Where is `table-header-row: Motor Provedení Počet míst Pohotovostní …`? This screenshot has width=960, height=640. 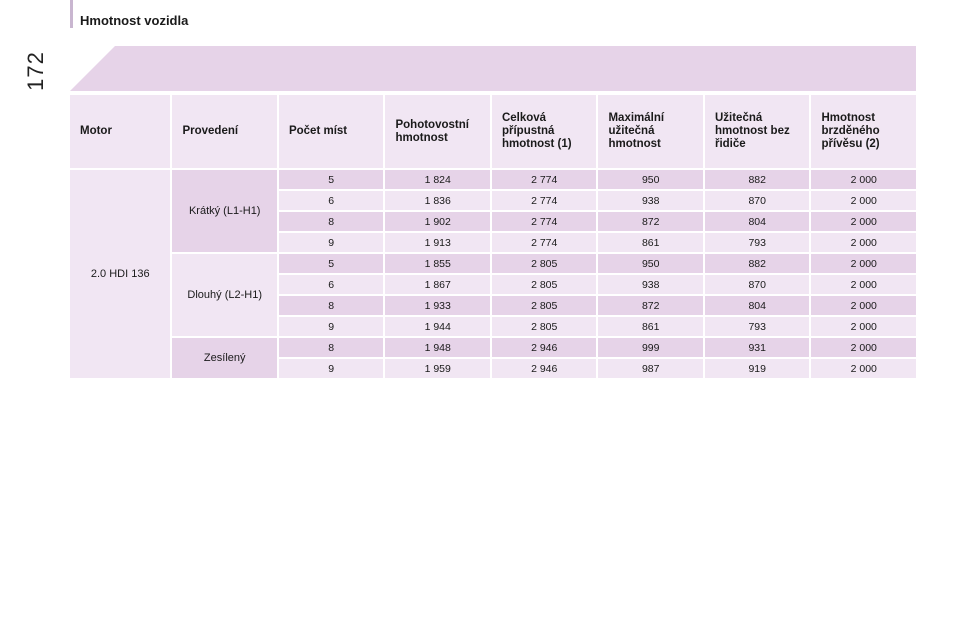 table-header-row: Motor Provedení Počet míst Pohotovostní … is located at coordinates (493, 131).